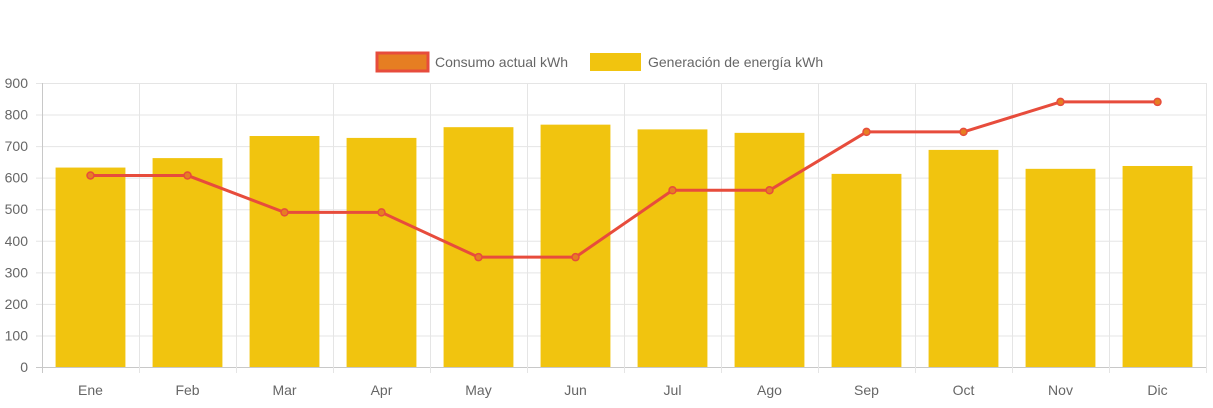  I want to click on legend-item-generacion: Generación de energía kWh, so click(706, 62).